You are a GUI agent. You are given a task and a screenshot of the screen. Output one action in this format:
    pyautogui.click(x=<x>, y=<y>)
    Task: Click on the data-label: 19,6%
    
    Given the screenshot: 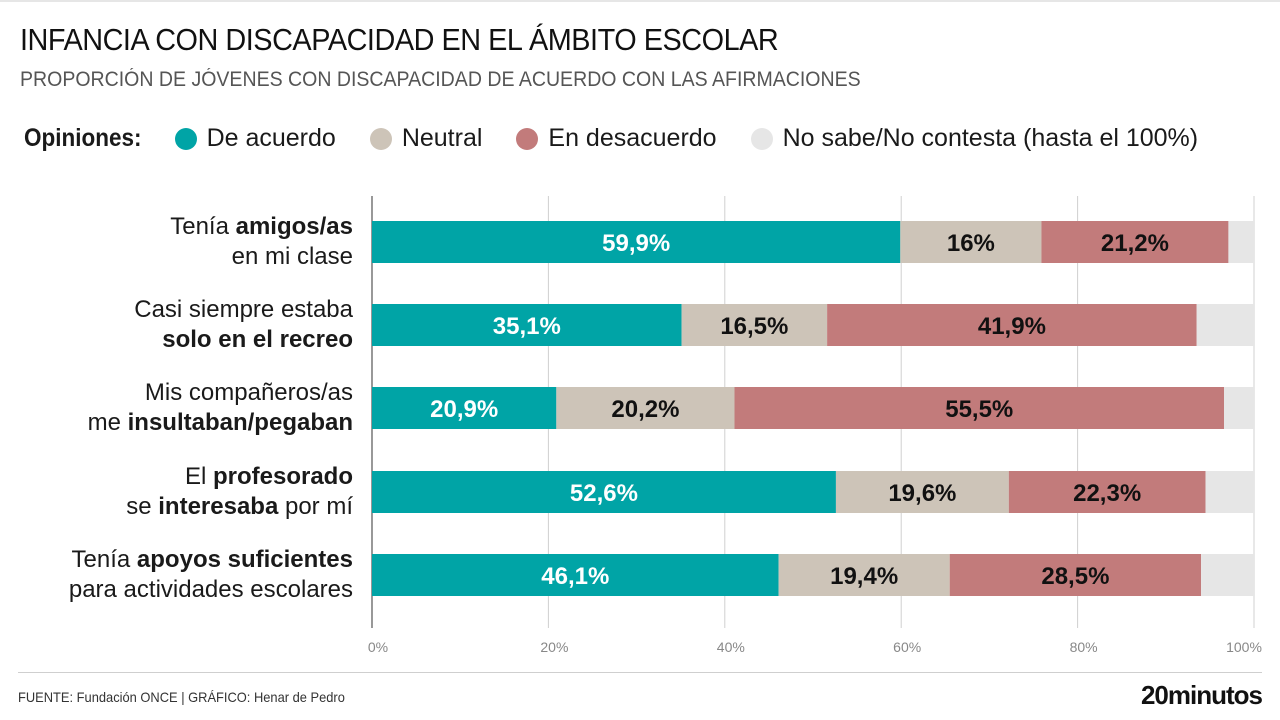 What is the action you would take?
    pyautogui.click(x=922, y=493)
    